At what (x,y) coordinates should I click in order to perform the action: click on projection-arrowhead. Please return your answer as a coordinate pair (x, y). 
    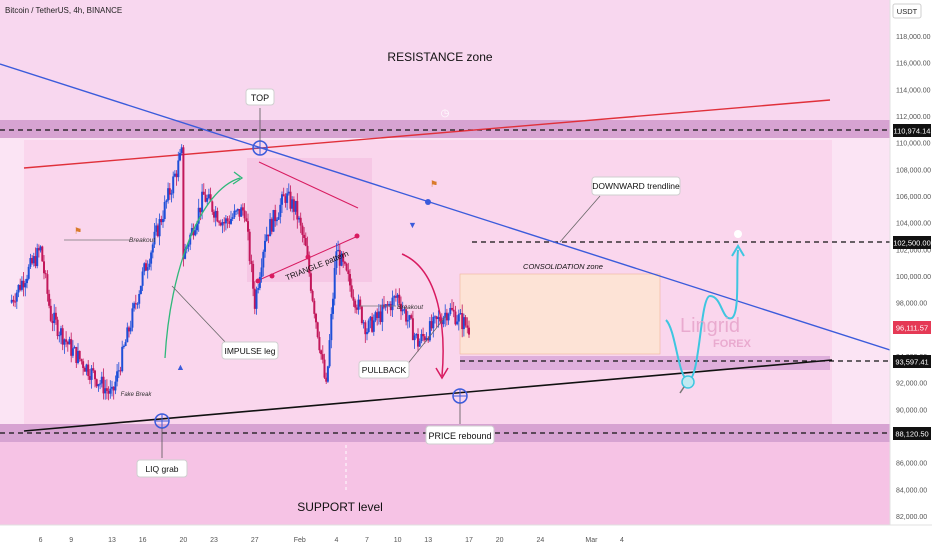
    Looking at the image, I should click on (738, 250).